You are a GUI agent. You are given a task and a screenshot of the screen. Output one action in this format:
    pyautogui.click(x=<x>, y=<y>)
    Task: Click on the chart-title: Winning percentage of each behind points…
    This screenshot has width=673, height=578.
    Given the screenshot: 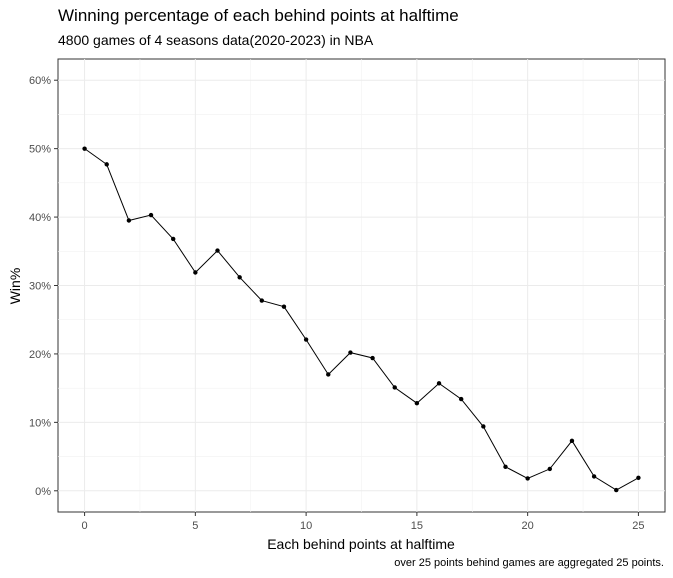 What is the action you would take?
    pyautogui.click(x=258, y=15)
    